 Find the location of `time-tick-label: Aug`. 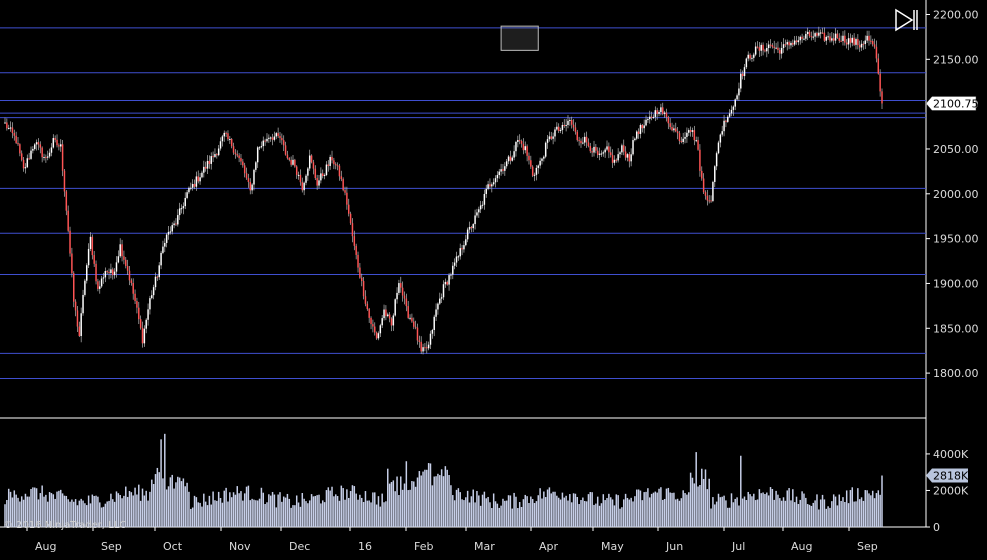

time-tick-label: Aug is located at coordinates (45, 546).